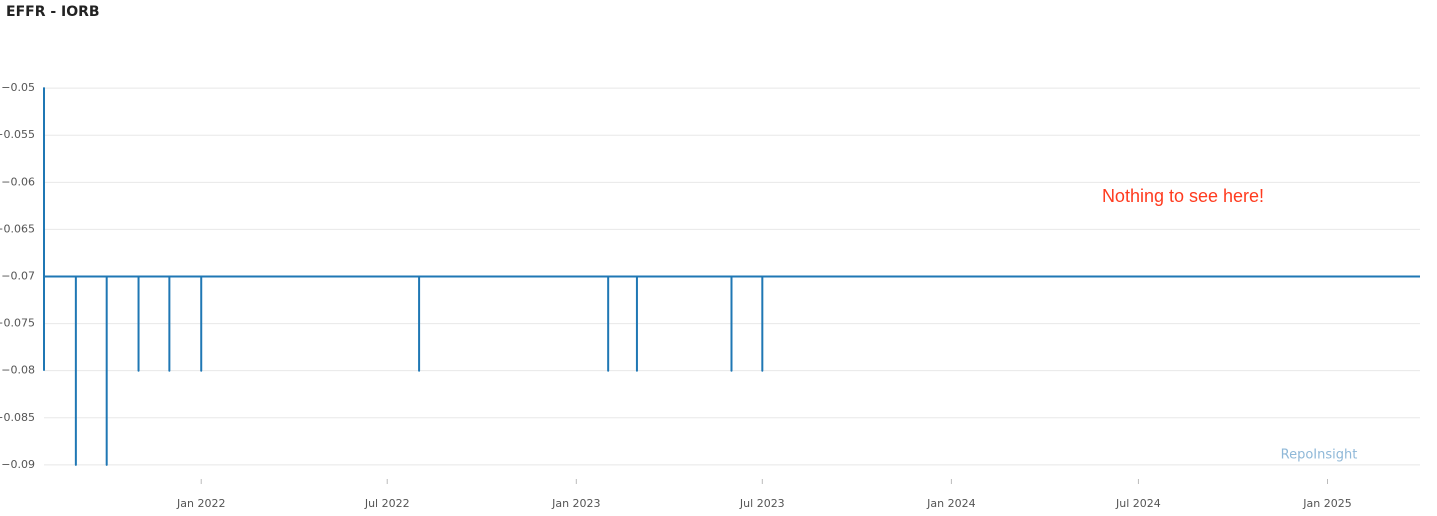 The width and height of the screenshot is (1437, 516). What do you see at coordinates (17, 228) in the screenshot?
I see `y-tick-label: −0.065` at bounding box center [17, 228].